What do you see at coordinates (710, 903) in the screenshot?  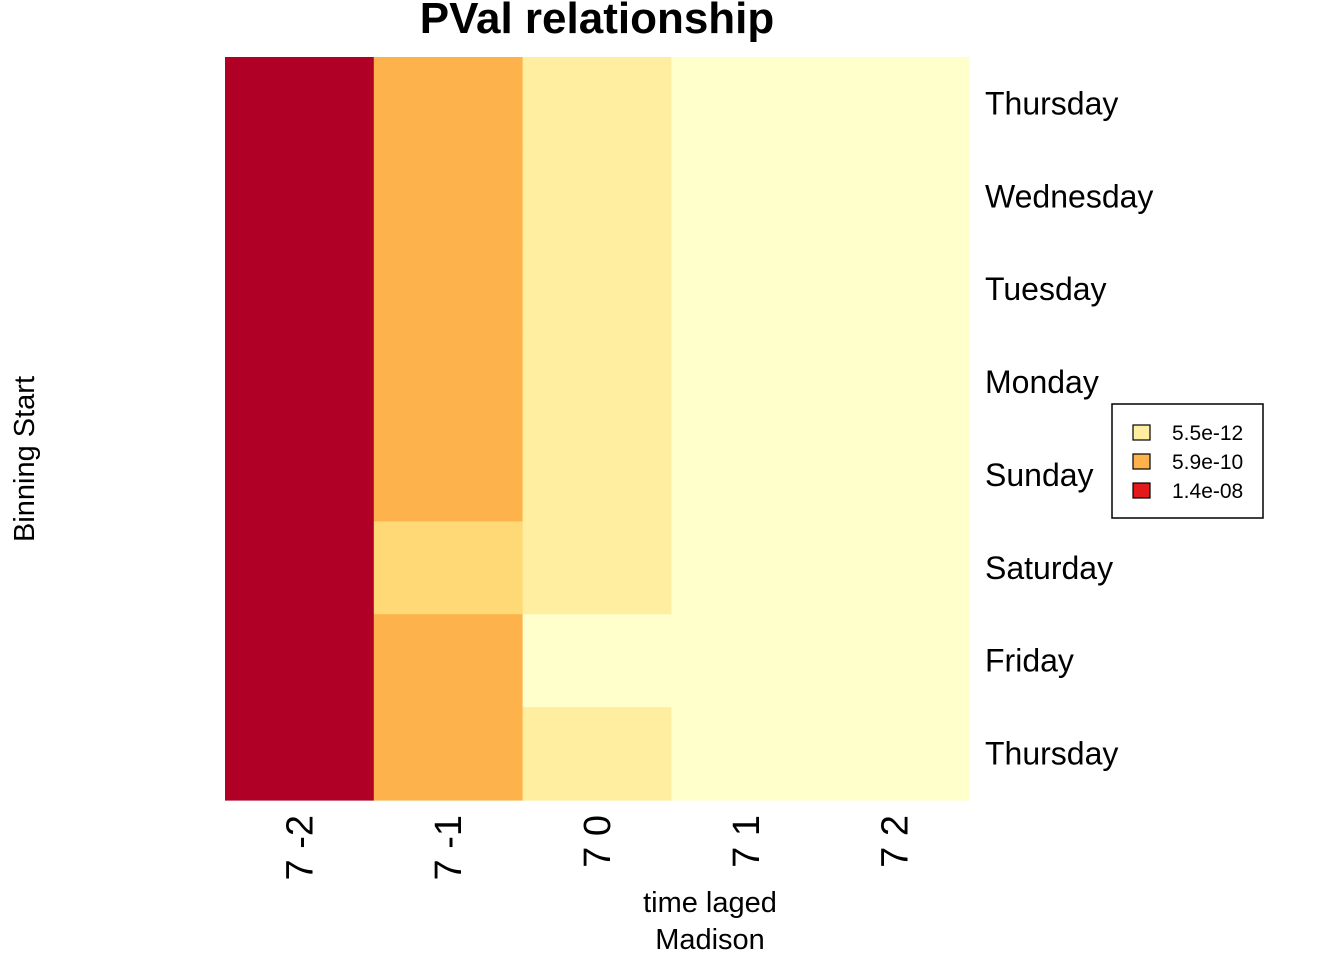 I see `x-axis-label: time laged` at bounding box center [710, 903].